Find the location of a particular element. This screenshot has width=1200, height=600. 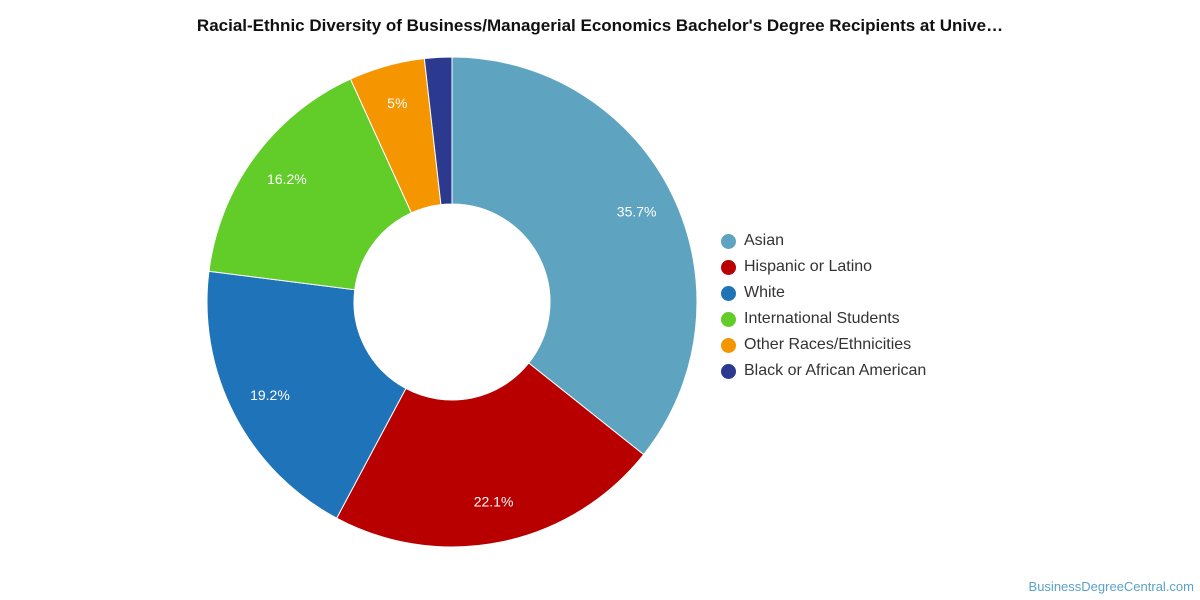

slice-label-other-races-ethnicities: 5% is located at coordinates (397, 103).